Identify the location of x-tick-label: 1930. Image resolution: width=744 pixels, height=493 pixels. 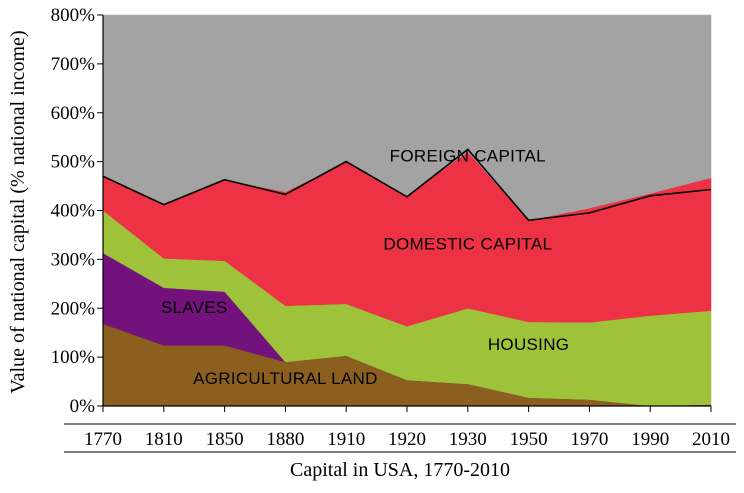
(468, 439).